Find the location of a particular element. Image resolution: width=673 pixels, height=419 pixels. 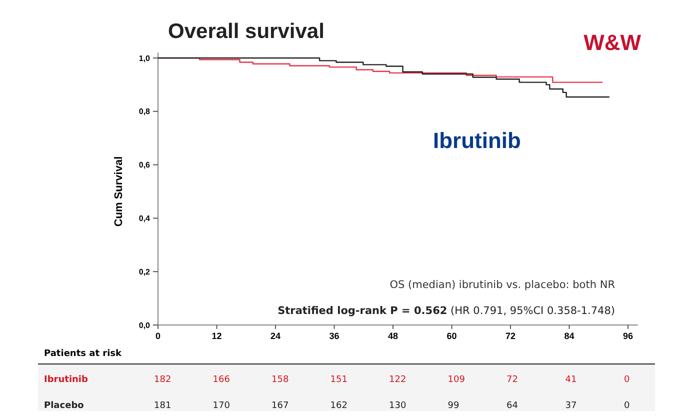

text: 109 is located at coordinates (457, 380).